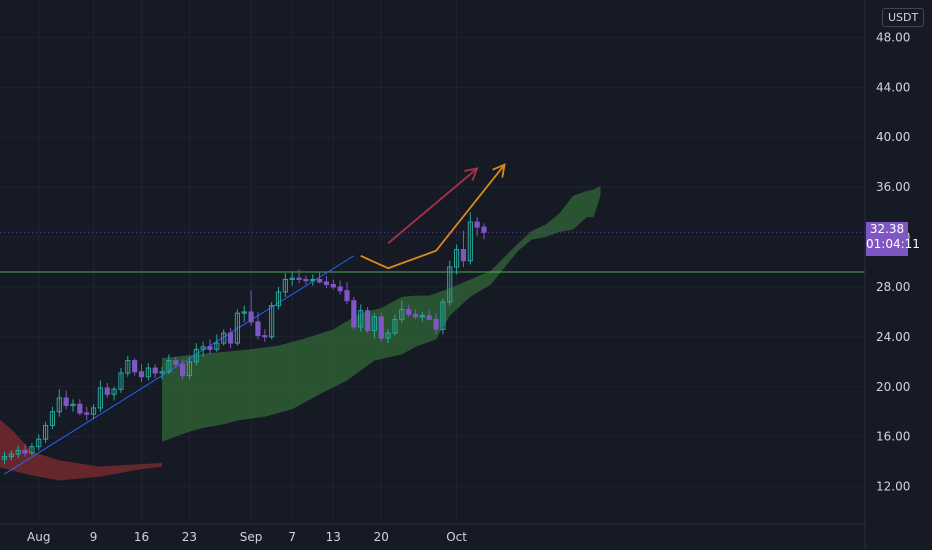  What do you see at coordinates (471, 174) in the screenshot?
I see `arrowhead-red` at bounding box center [471, 174].